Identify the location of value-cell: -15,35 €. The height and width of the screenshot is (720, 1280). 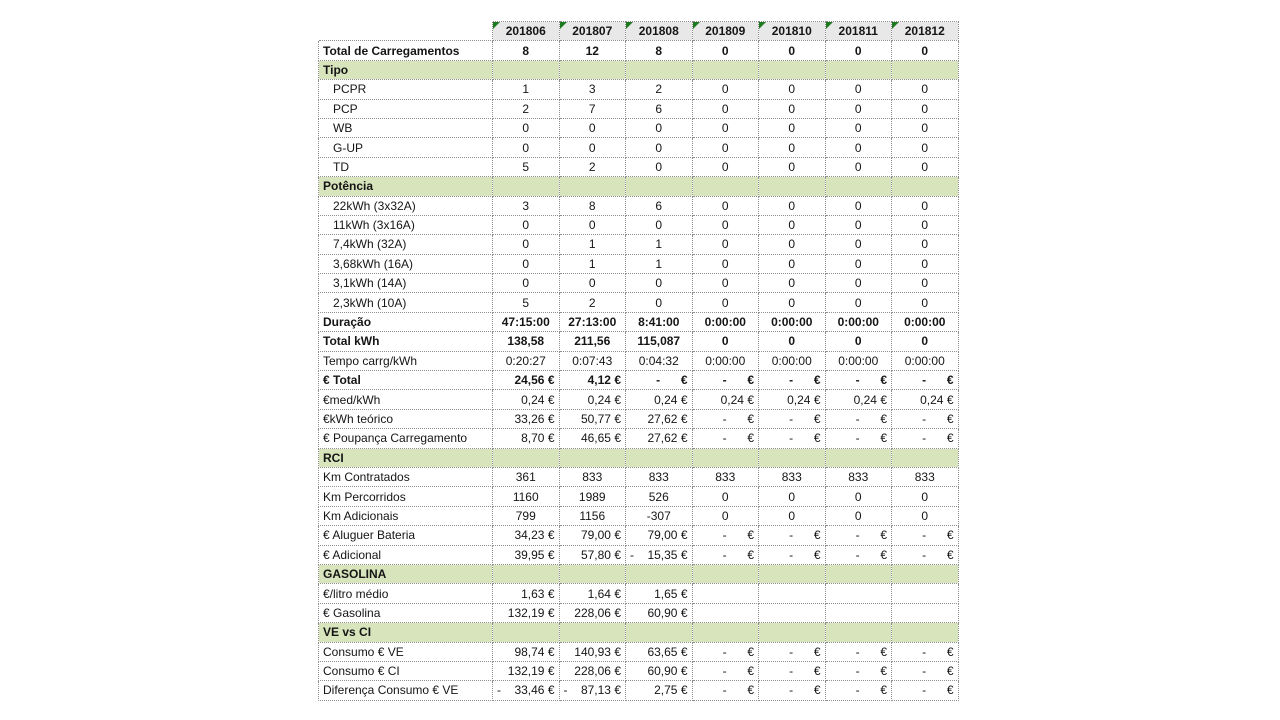
(659, 554).